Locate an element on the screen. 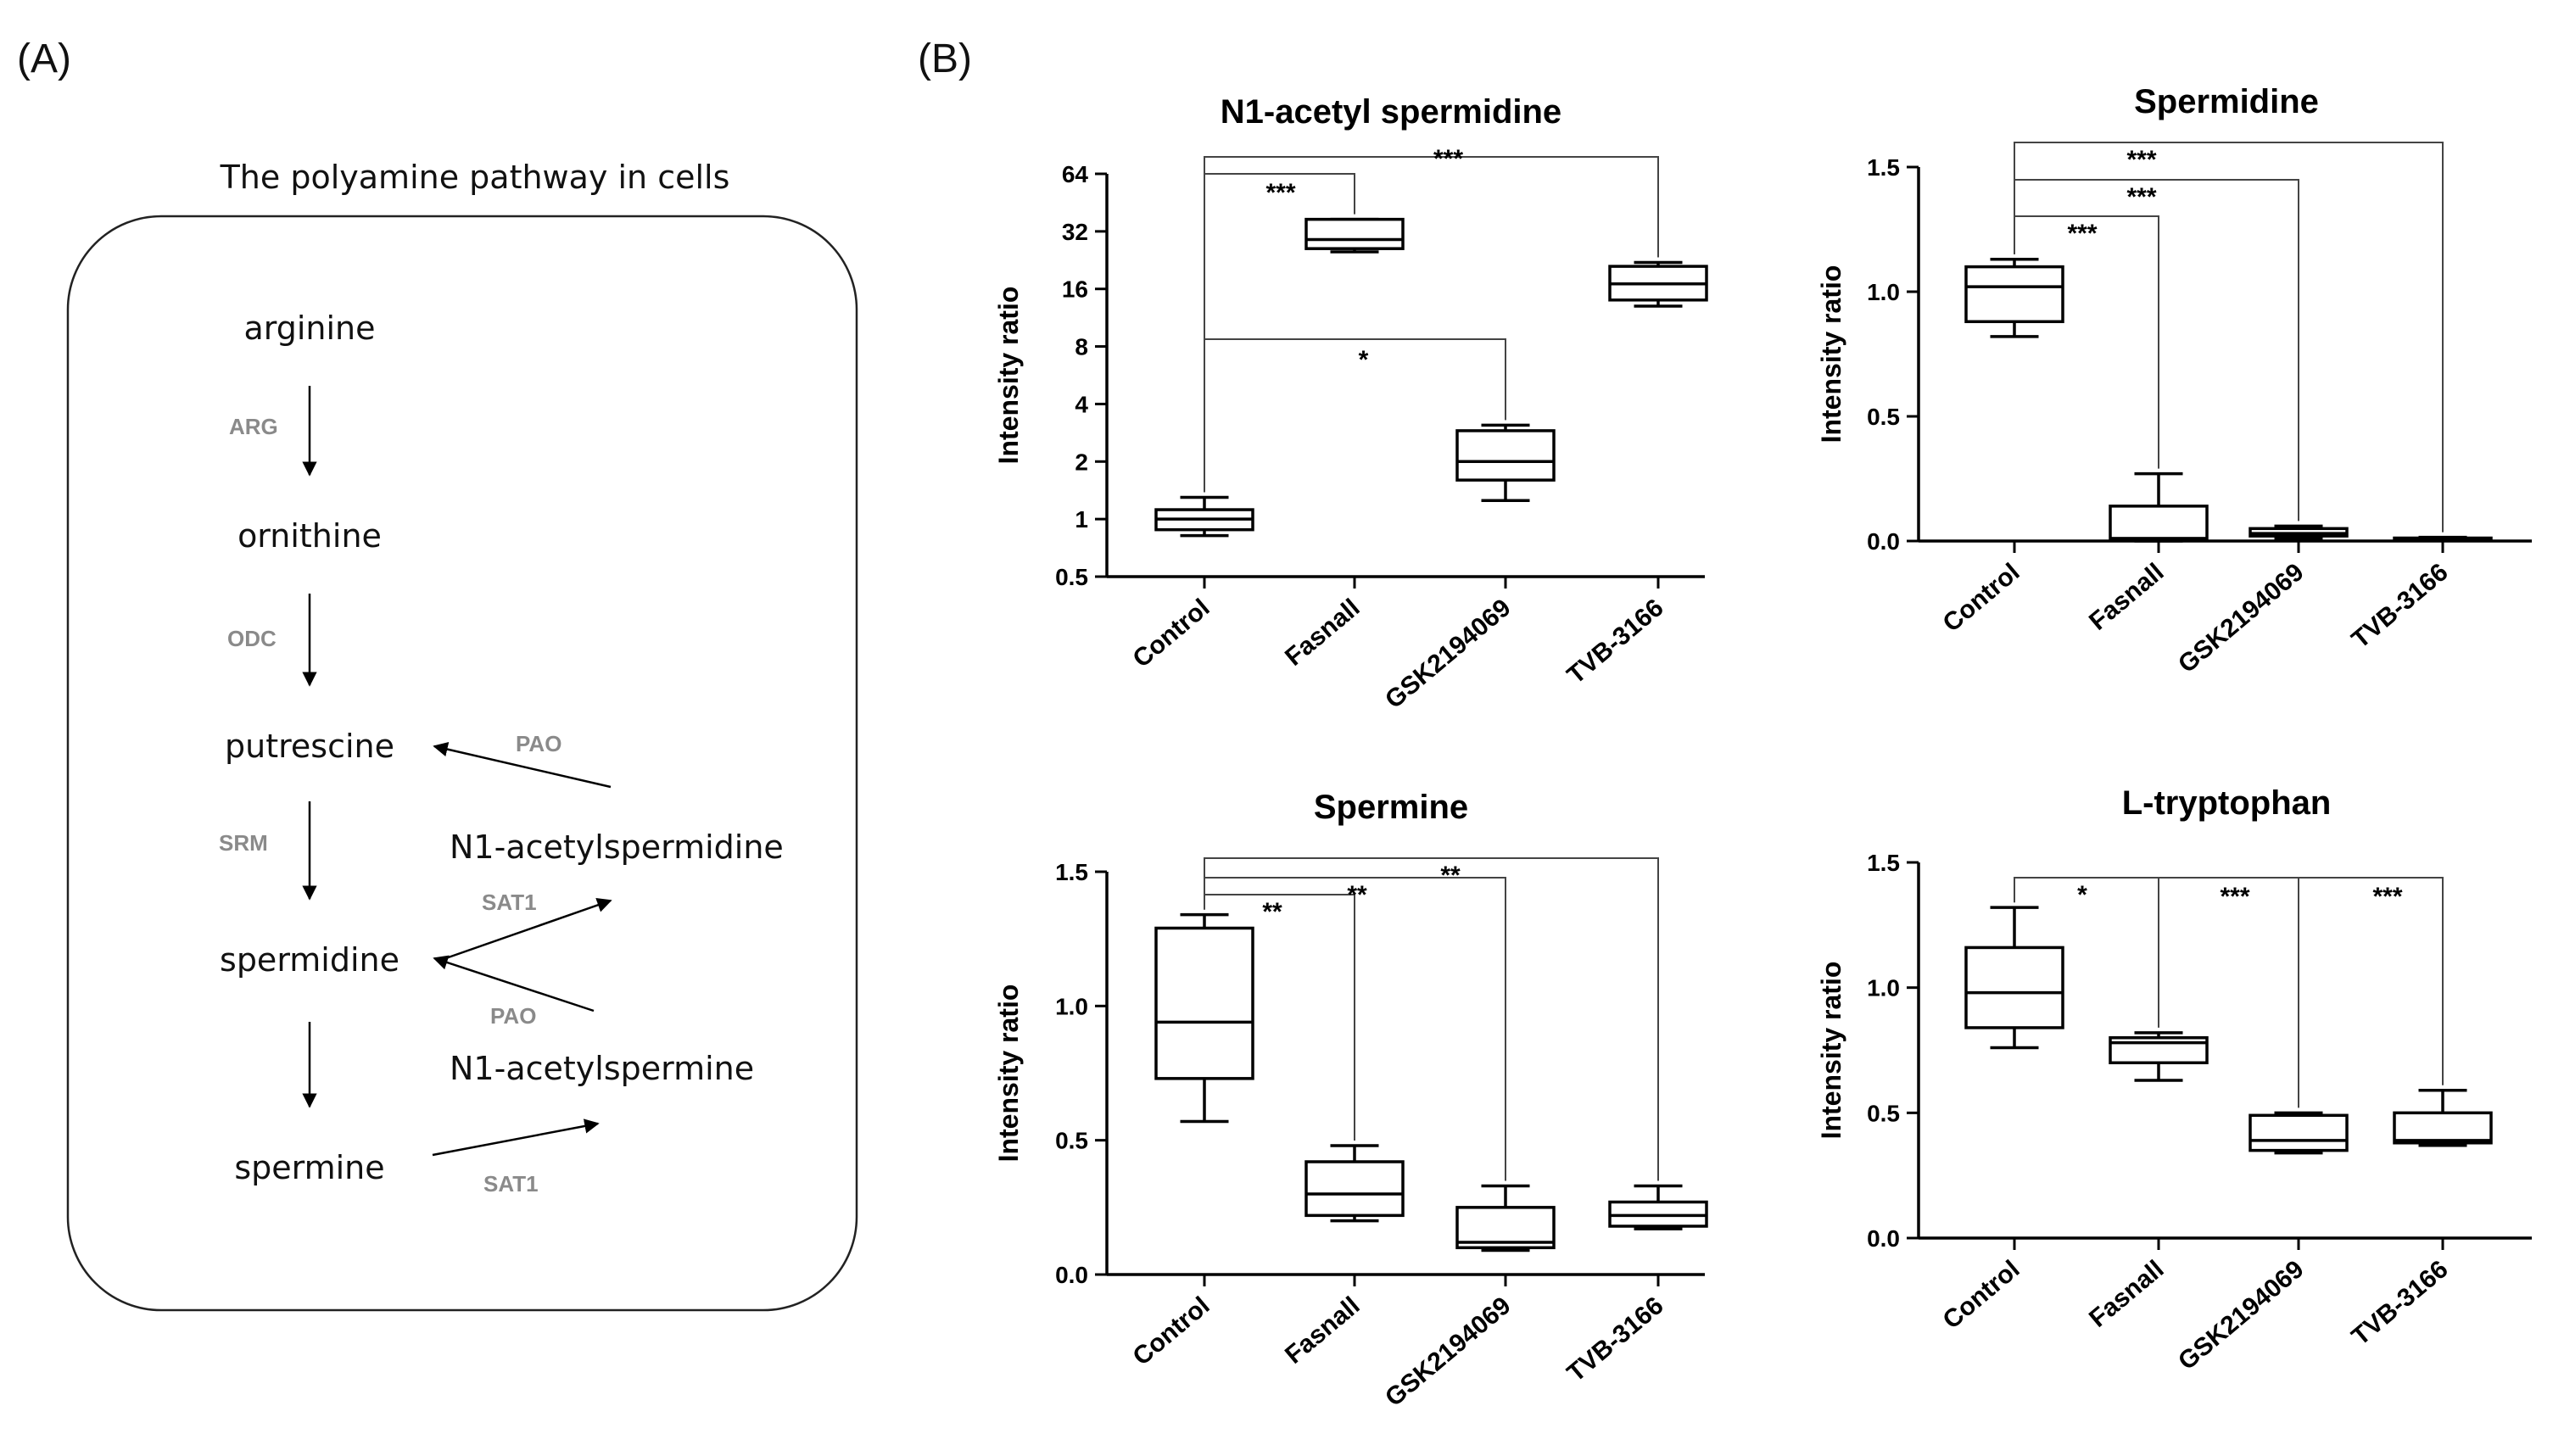  enzyme-odc: ODC is located at coordinates (252, 638).